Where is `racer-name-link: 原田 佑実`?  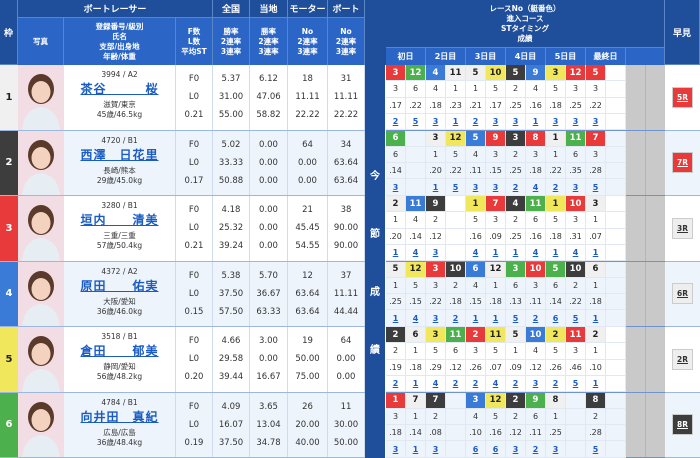
racer-name-link: 原田 佑実 is located at coordinates (119, 285).